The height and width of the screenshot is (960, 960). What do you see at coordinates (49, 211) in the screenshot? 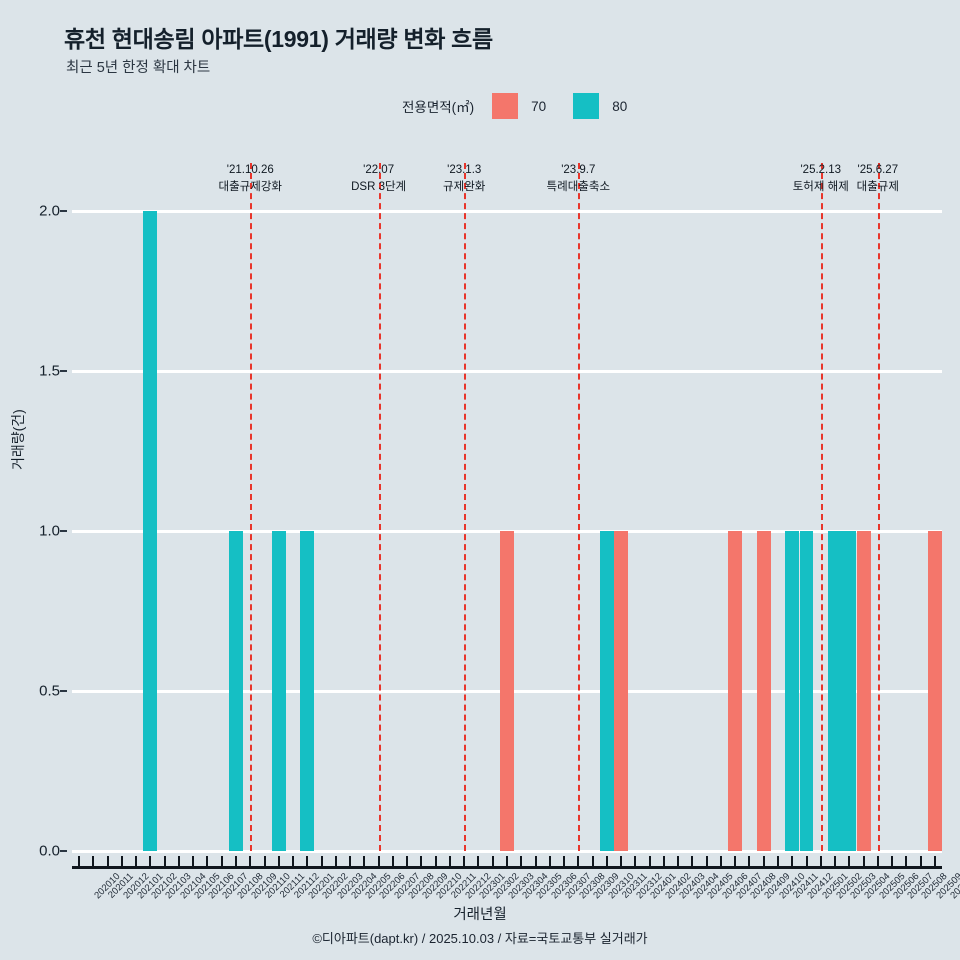
I see `y-tick-label: 2.0` at bounding box center [49, 211].